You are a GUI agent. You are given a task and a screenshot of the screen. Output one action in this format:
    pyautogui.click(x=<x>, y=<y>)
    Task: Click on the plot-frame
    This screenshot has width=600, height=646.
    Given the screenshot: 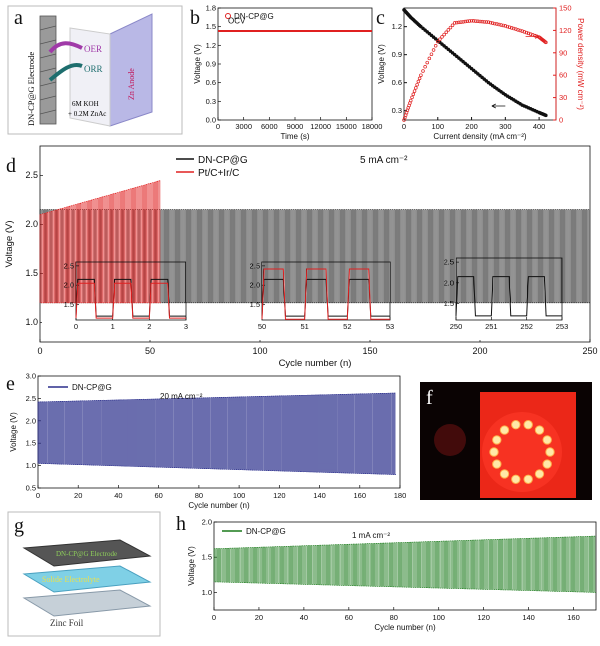 What is the action you would take?
    pyautogui.click(x=131, y=291)
    